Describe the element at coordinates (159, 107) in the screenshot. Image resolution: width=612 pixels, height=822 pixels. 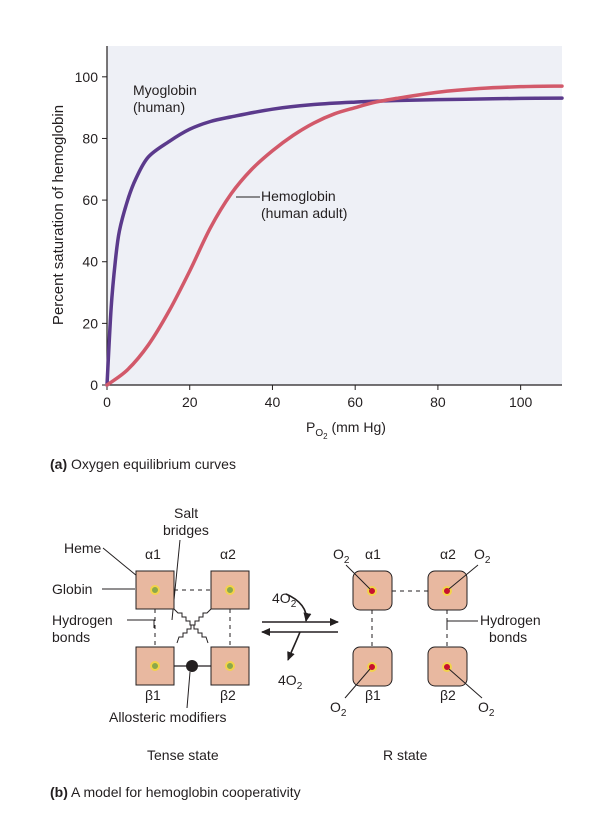
I see `myoglobin-label-line2: (human)` at that location.